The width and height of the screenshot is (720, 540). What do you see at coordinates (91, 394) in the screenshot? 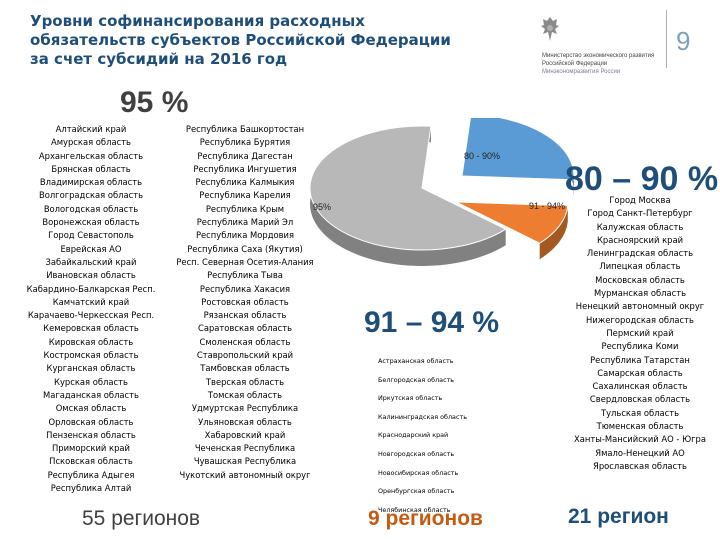
I see `region-item: Магаданская область` at bounding box center [91, 394].